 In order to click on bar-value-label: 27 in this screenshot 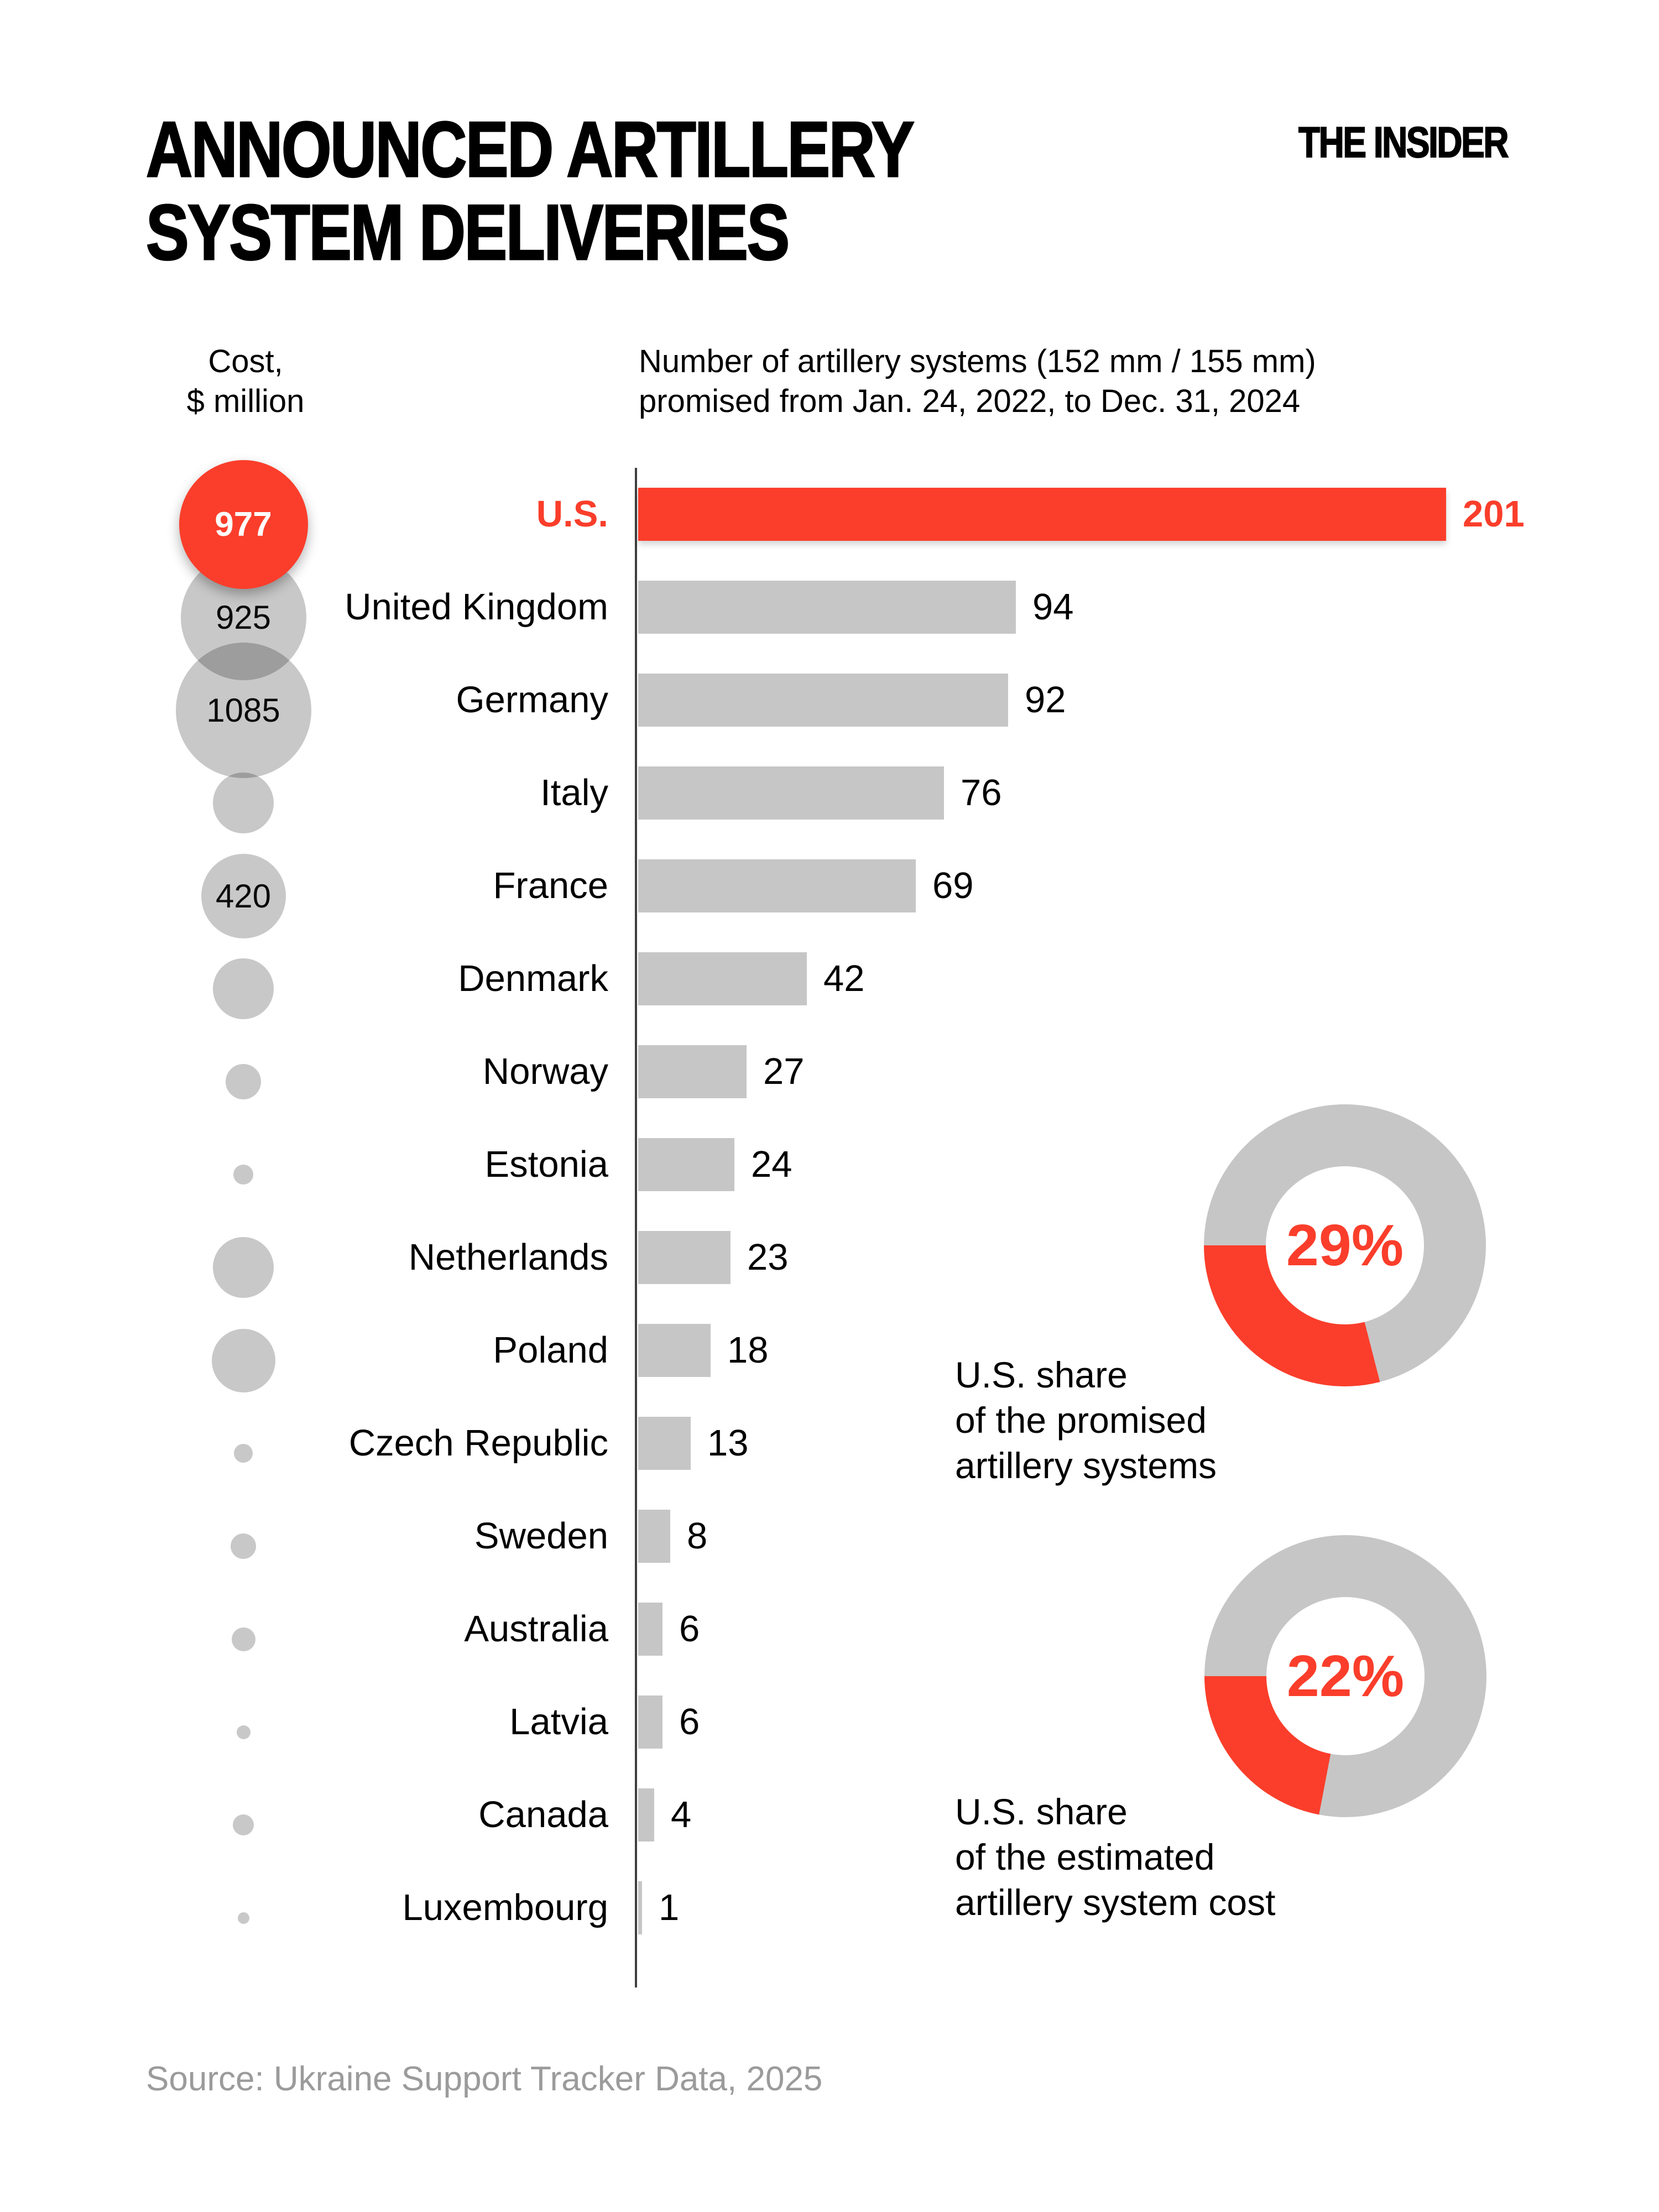, I will do `click(784, 1071)`.